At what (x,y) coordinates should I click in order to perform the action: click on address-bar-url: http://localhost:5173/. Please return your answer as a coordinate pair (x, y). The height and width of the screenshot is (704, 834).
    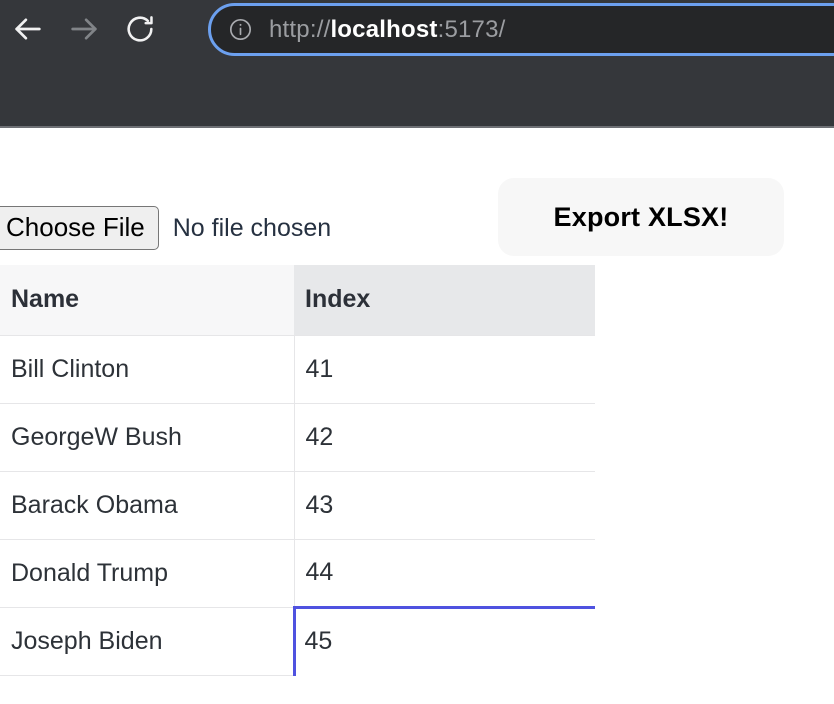
    Looking at the image, I should click on (387, 30).